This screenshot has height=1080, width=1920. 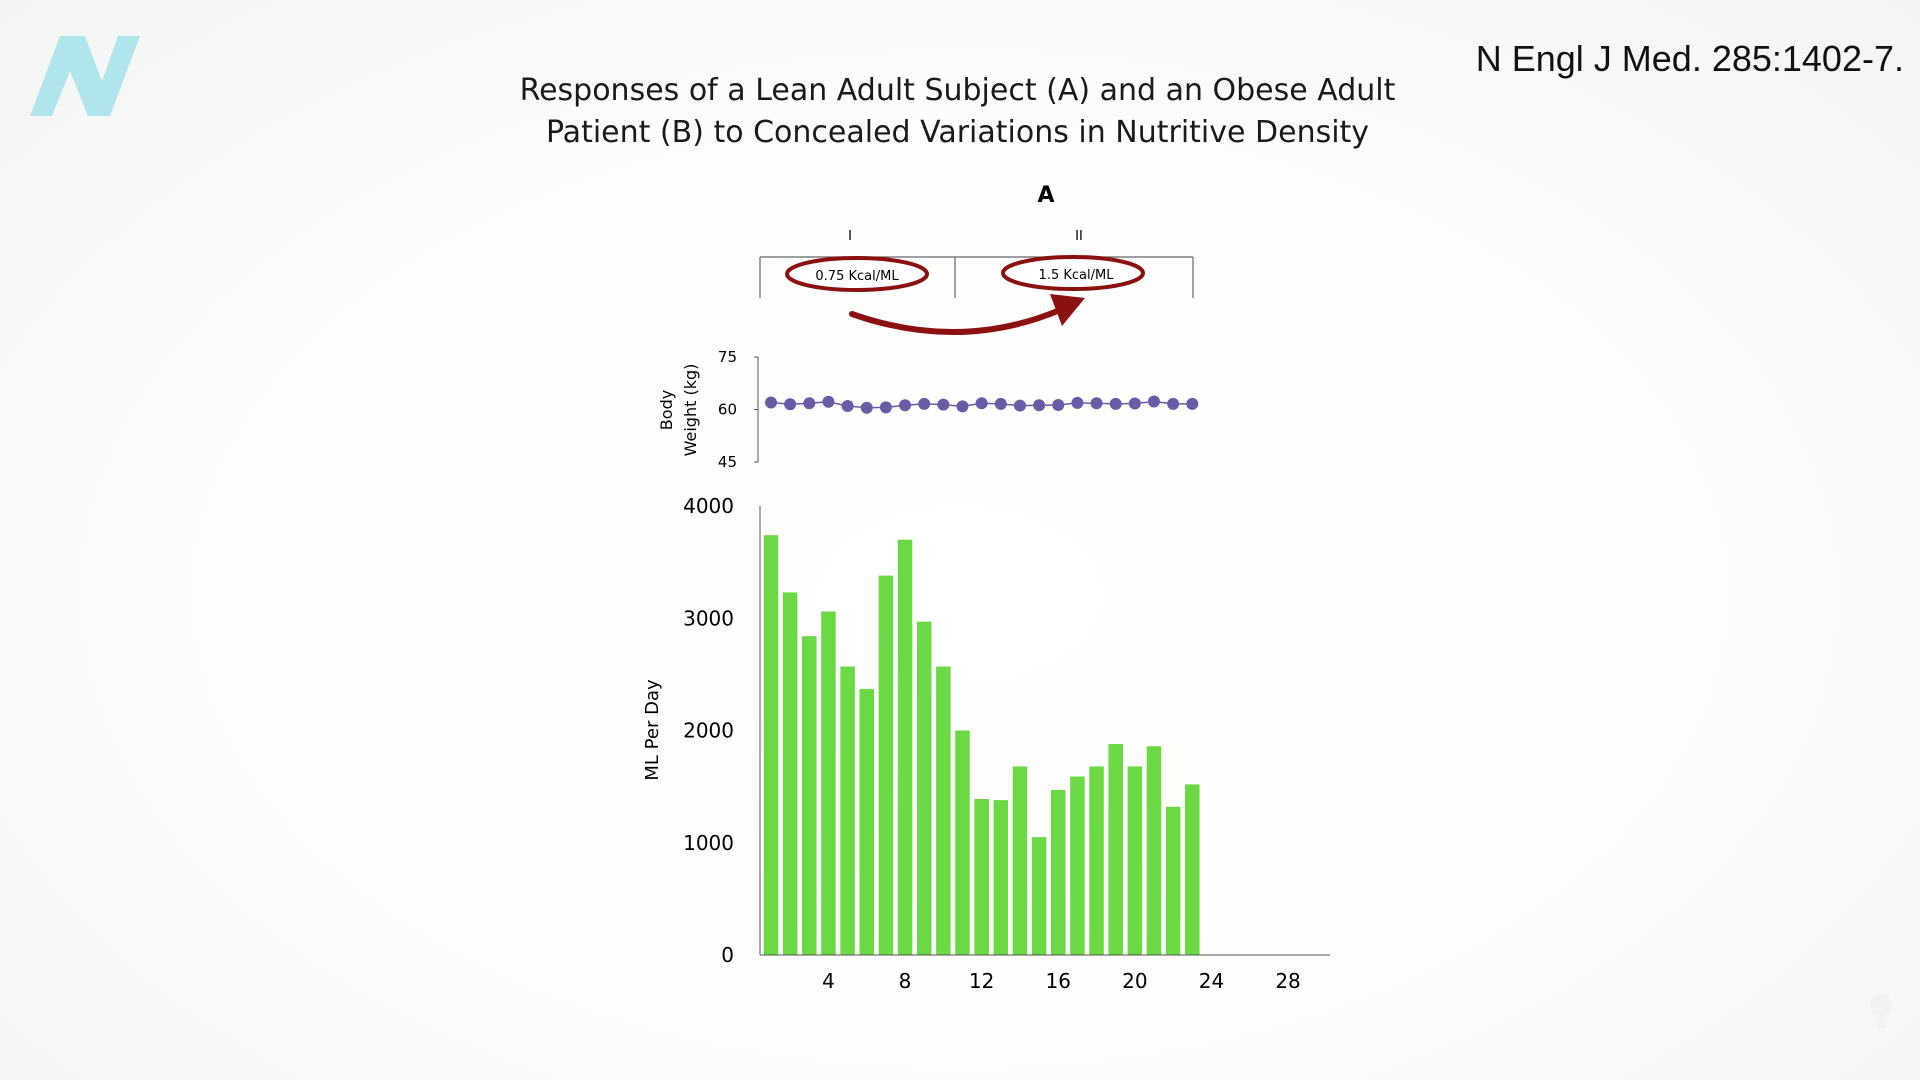 I want to click on n-logo-icon, so click(x=85, y=76).